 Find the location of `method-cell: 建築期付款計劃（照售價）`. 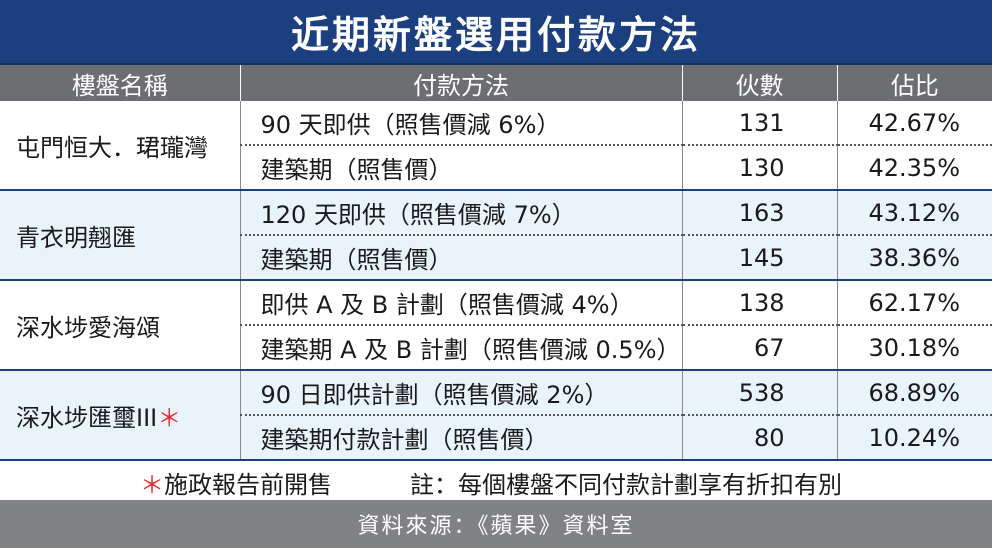

method-cell: 建築期付款計劃（照售價） is located at coordinates (461, 438).